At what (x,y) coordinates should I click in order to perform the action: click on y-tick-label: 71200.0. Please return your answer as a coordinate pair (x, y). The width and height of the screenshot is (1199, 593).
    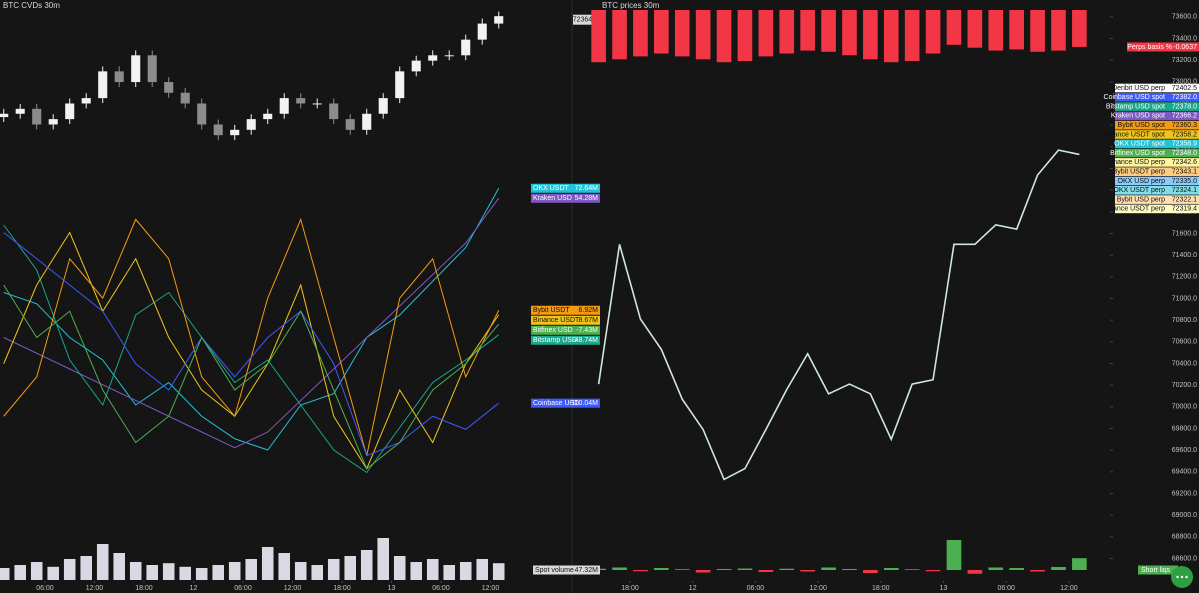
    Looking at the image, I should click on (1184, 277).